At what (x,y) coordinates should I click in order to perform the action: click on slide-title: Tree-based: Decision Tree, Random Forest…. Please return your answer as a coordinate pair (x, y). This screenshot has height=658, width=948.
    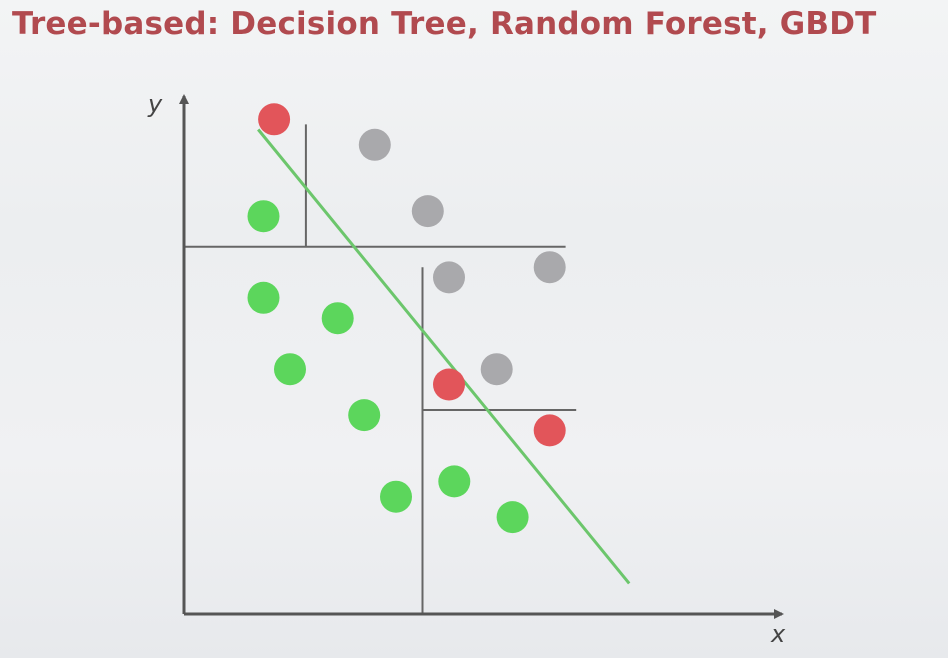
    Looking at the image, I should click on (444, 24).